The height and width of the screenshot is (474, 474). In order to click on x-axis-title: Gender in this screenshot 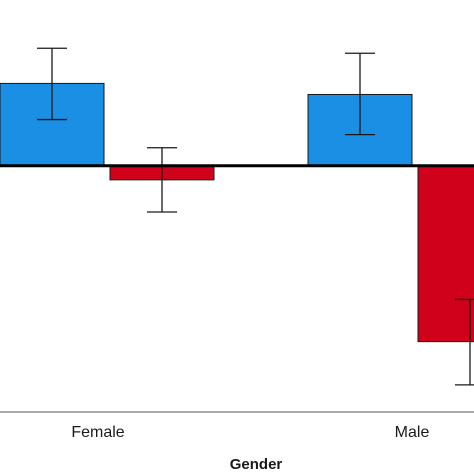, I will do `click(256, 464)`.